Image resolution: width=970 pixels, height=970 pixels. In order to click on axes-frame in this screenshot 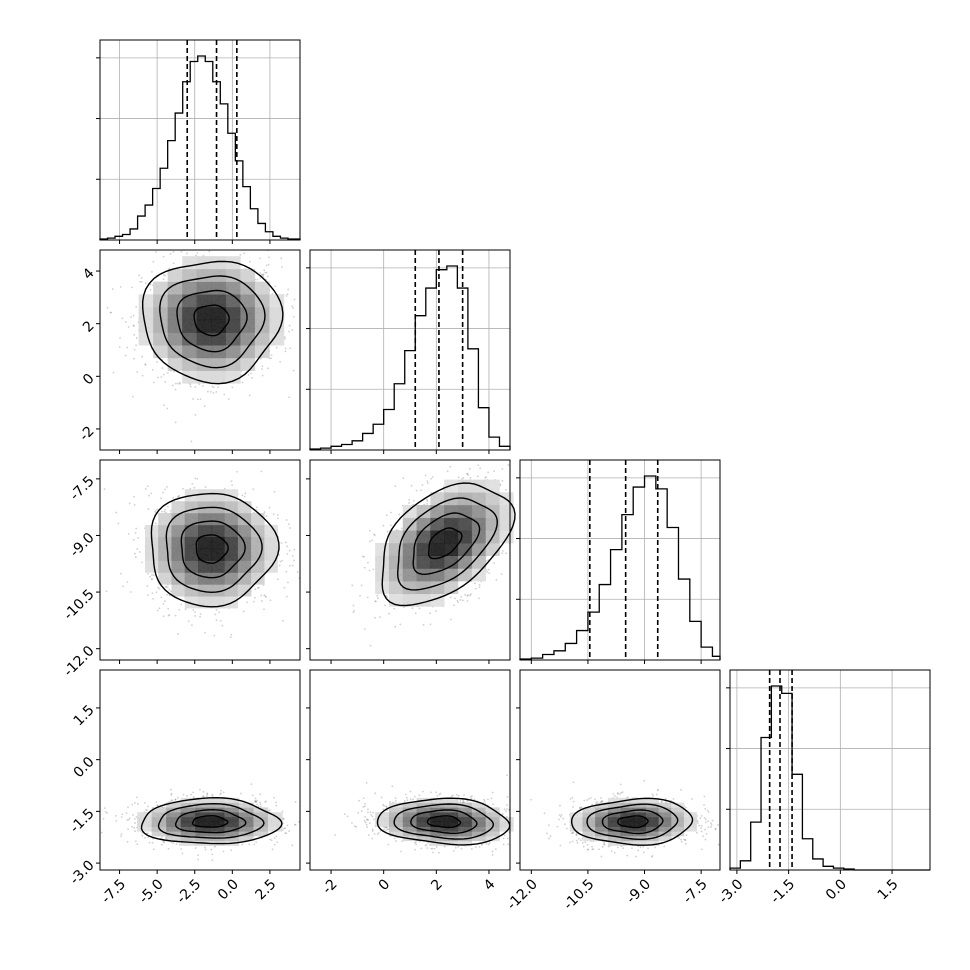, I will do `click(410, 350)`.